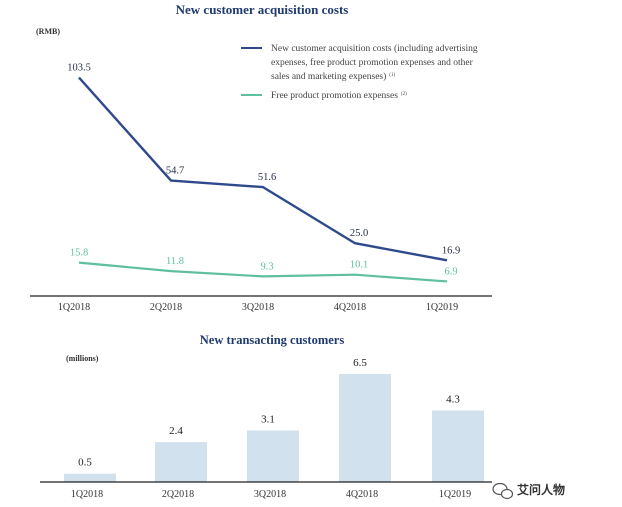  What do you see at coordinates (359, 233) in the screenshot?
I see `data-label-0-3: 25.0` at bounding box center [359, 233].